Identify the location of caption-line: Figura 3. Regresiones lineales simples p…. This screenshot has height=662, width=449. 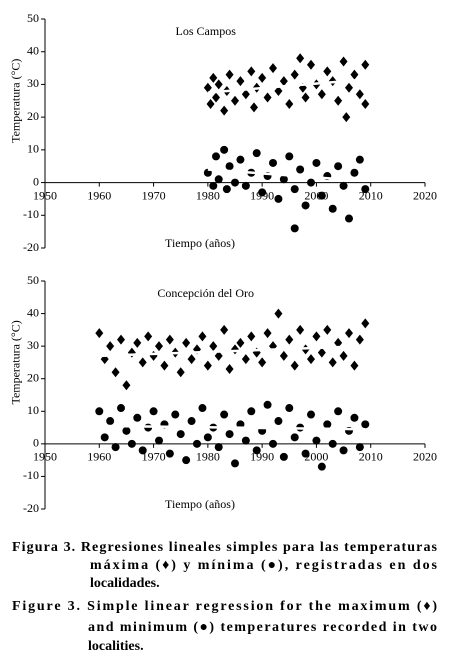
(225, 547).